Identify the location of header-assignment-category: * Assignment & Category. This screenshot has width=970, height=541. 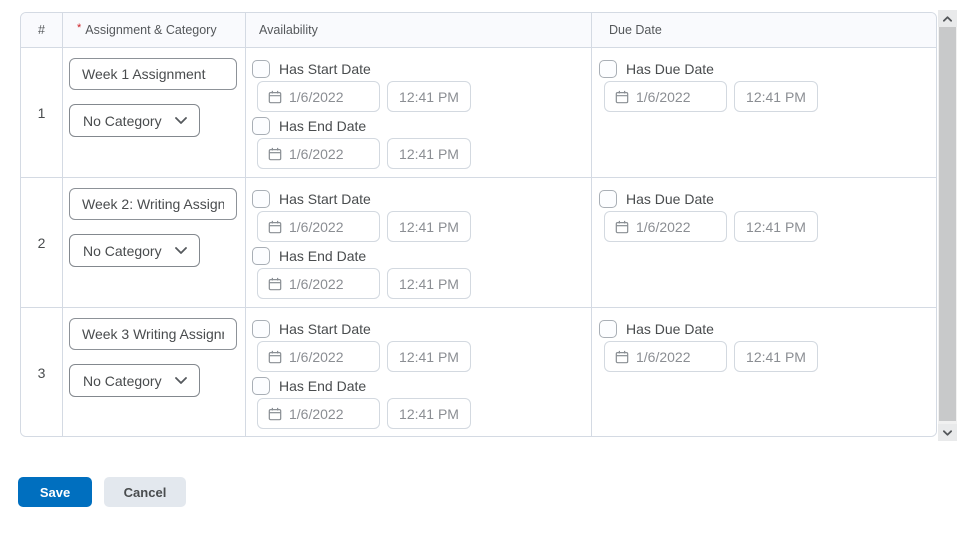
(154, 30).